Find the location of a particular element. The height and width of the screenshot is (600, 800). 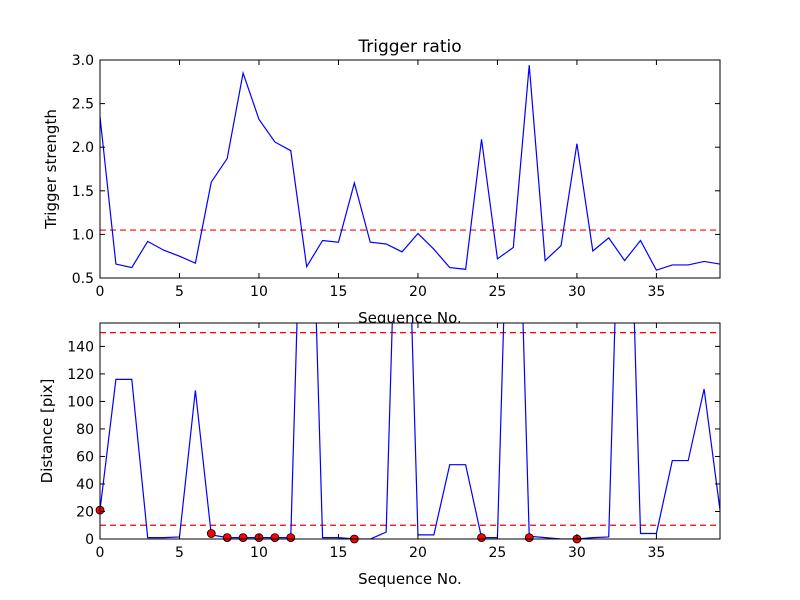

y-tick-label: 60 is located at coordinates (85, 457).